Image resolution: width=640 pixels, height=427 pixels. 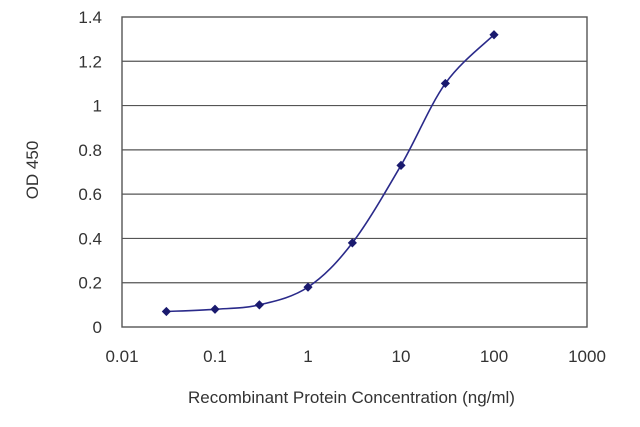 What do you see at coordinates (32, 170) in the screenshot?
I see `y-axis-title: OD 450` at bounding box center [32, 170].